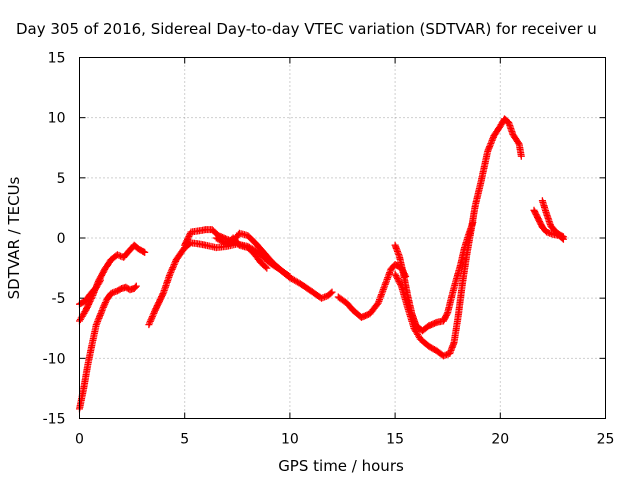  I want to click on x-tick-label: 10, so click(290, 440).